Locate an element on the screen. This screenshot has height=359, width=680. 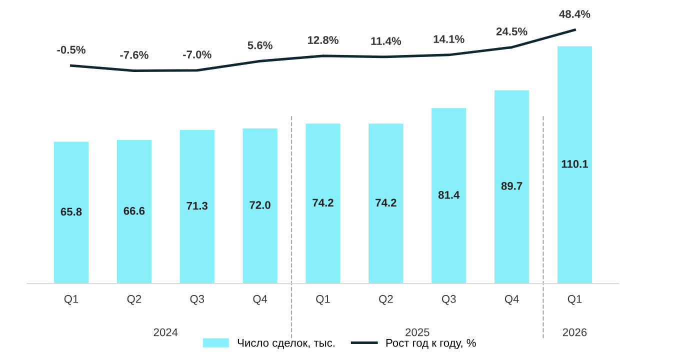
data-label: 5.6% is located at coordinates (260, 45).